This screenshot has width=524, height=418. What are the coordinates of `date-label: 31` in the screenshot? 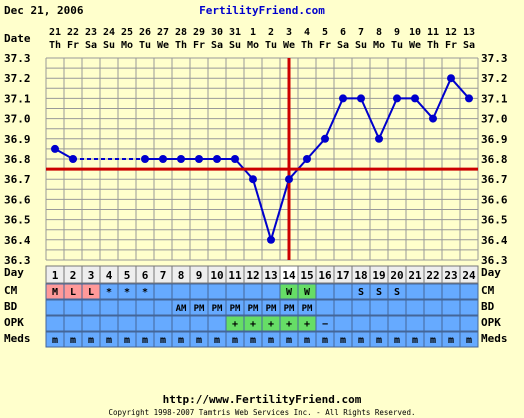 It's located at (235, 32).